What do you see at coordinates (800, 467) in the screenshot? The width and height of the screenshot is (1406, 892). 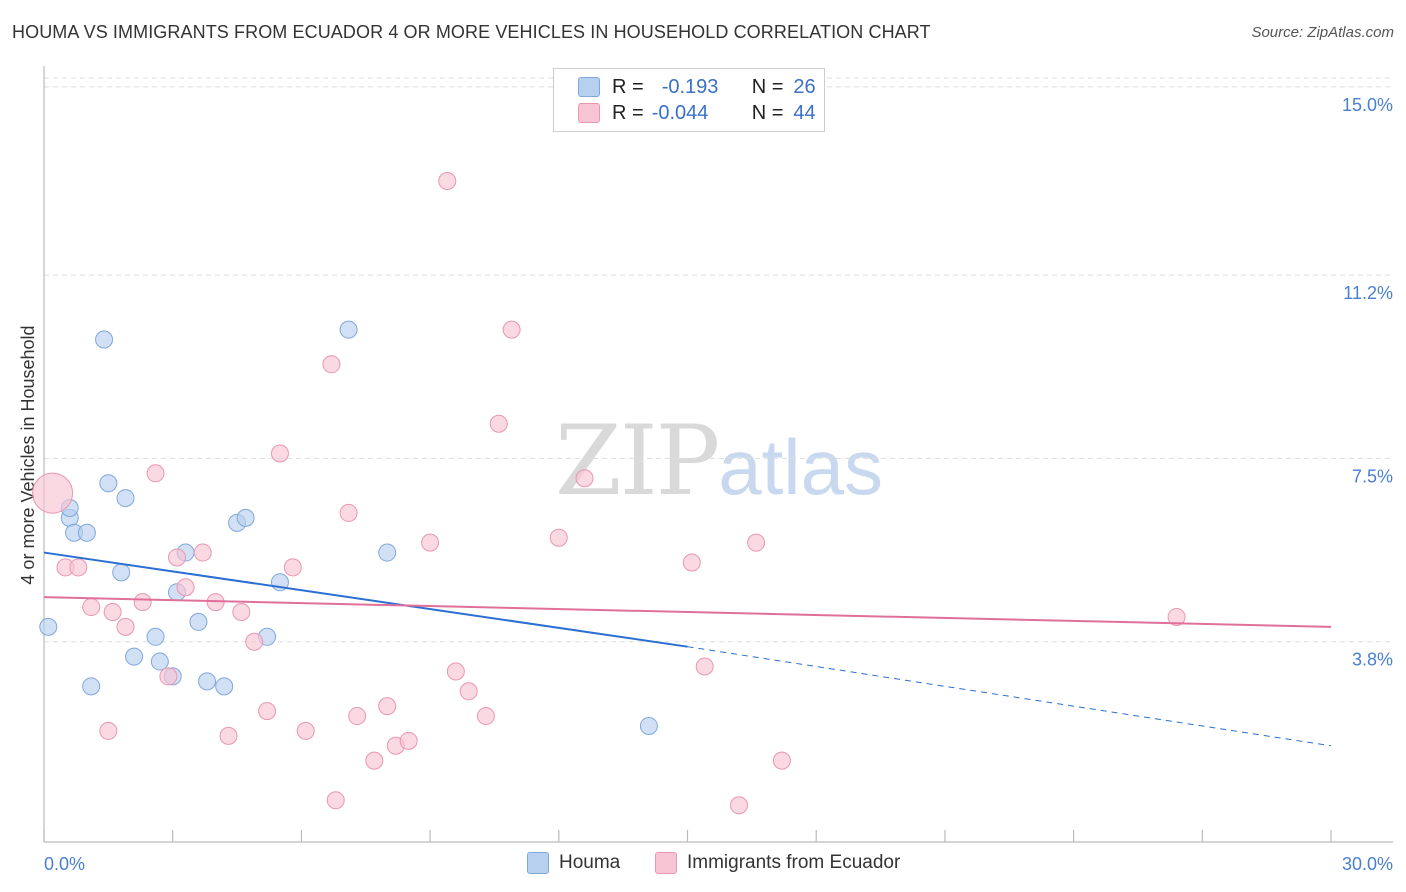 I see `watermark-atlas: atlas` at bounding box center [800, 467].